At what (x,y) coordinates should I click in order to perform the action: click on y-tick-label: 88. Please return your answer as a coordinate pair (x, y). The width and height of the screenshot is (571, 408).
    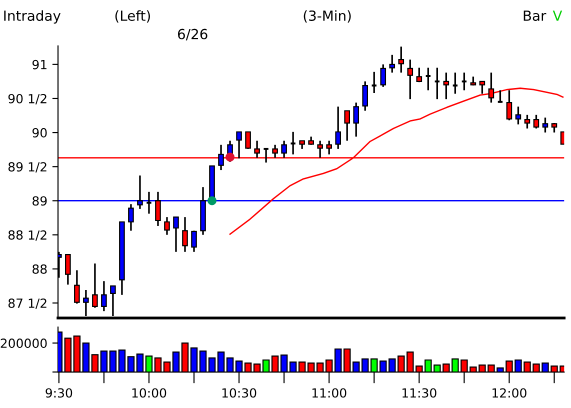
    Looking at the image, I should click on (39, 269).